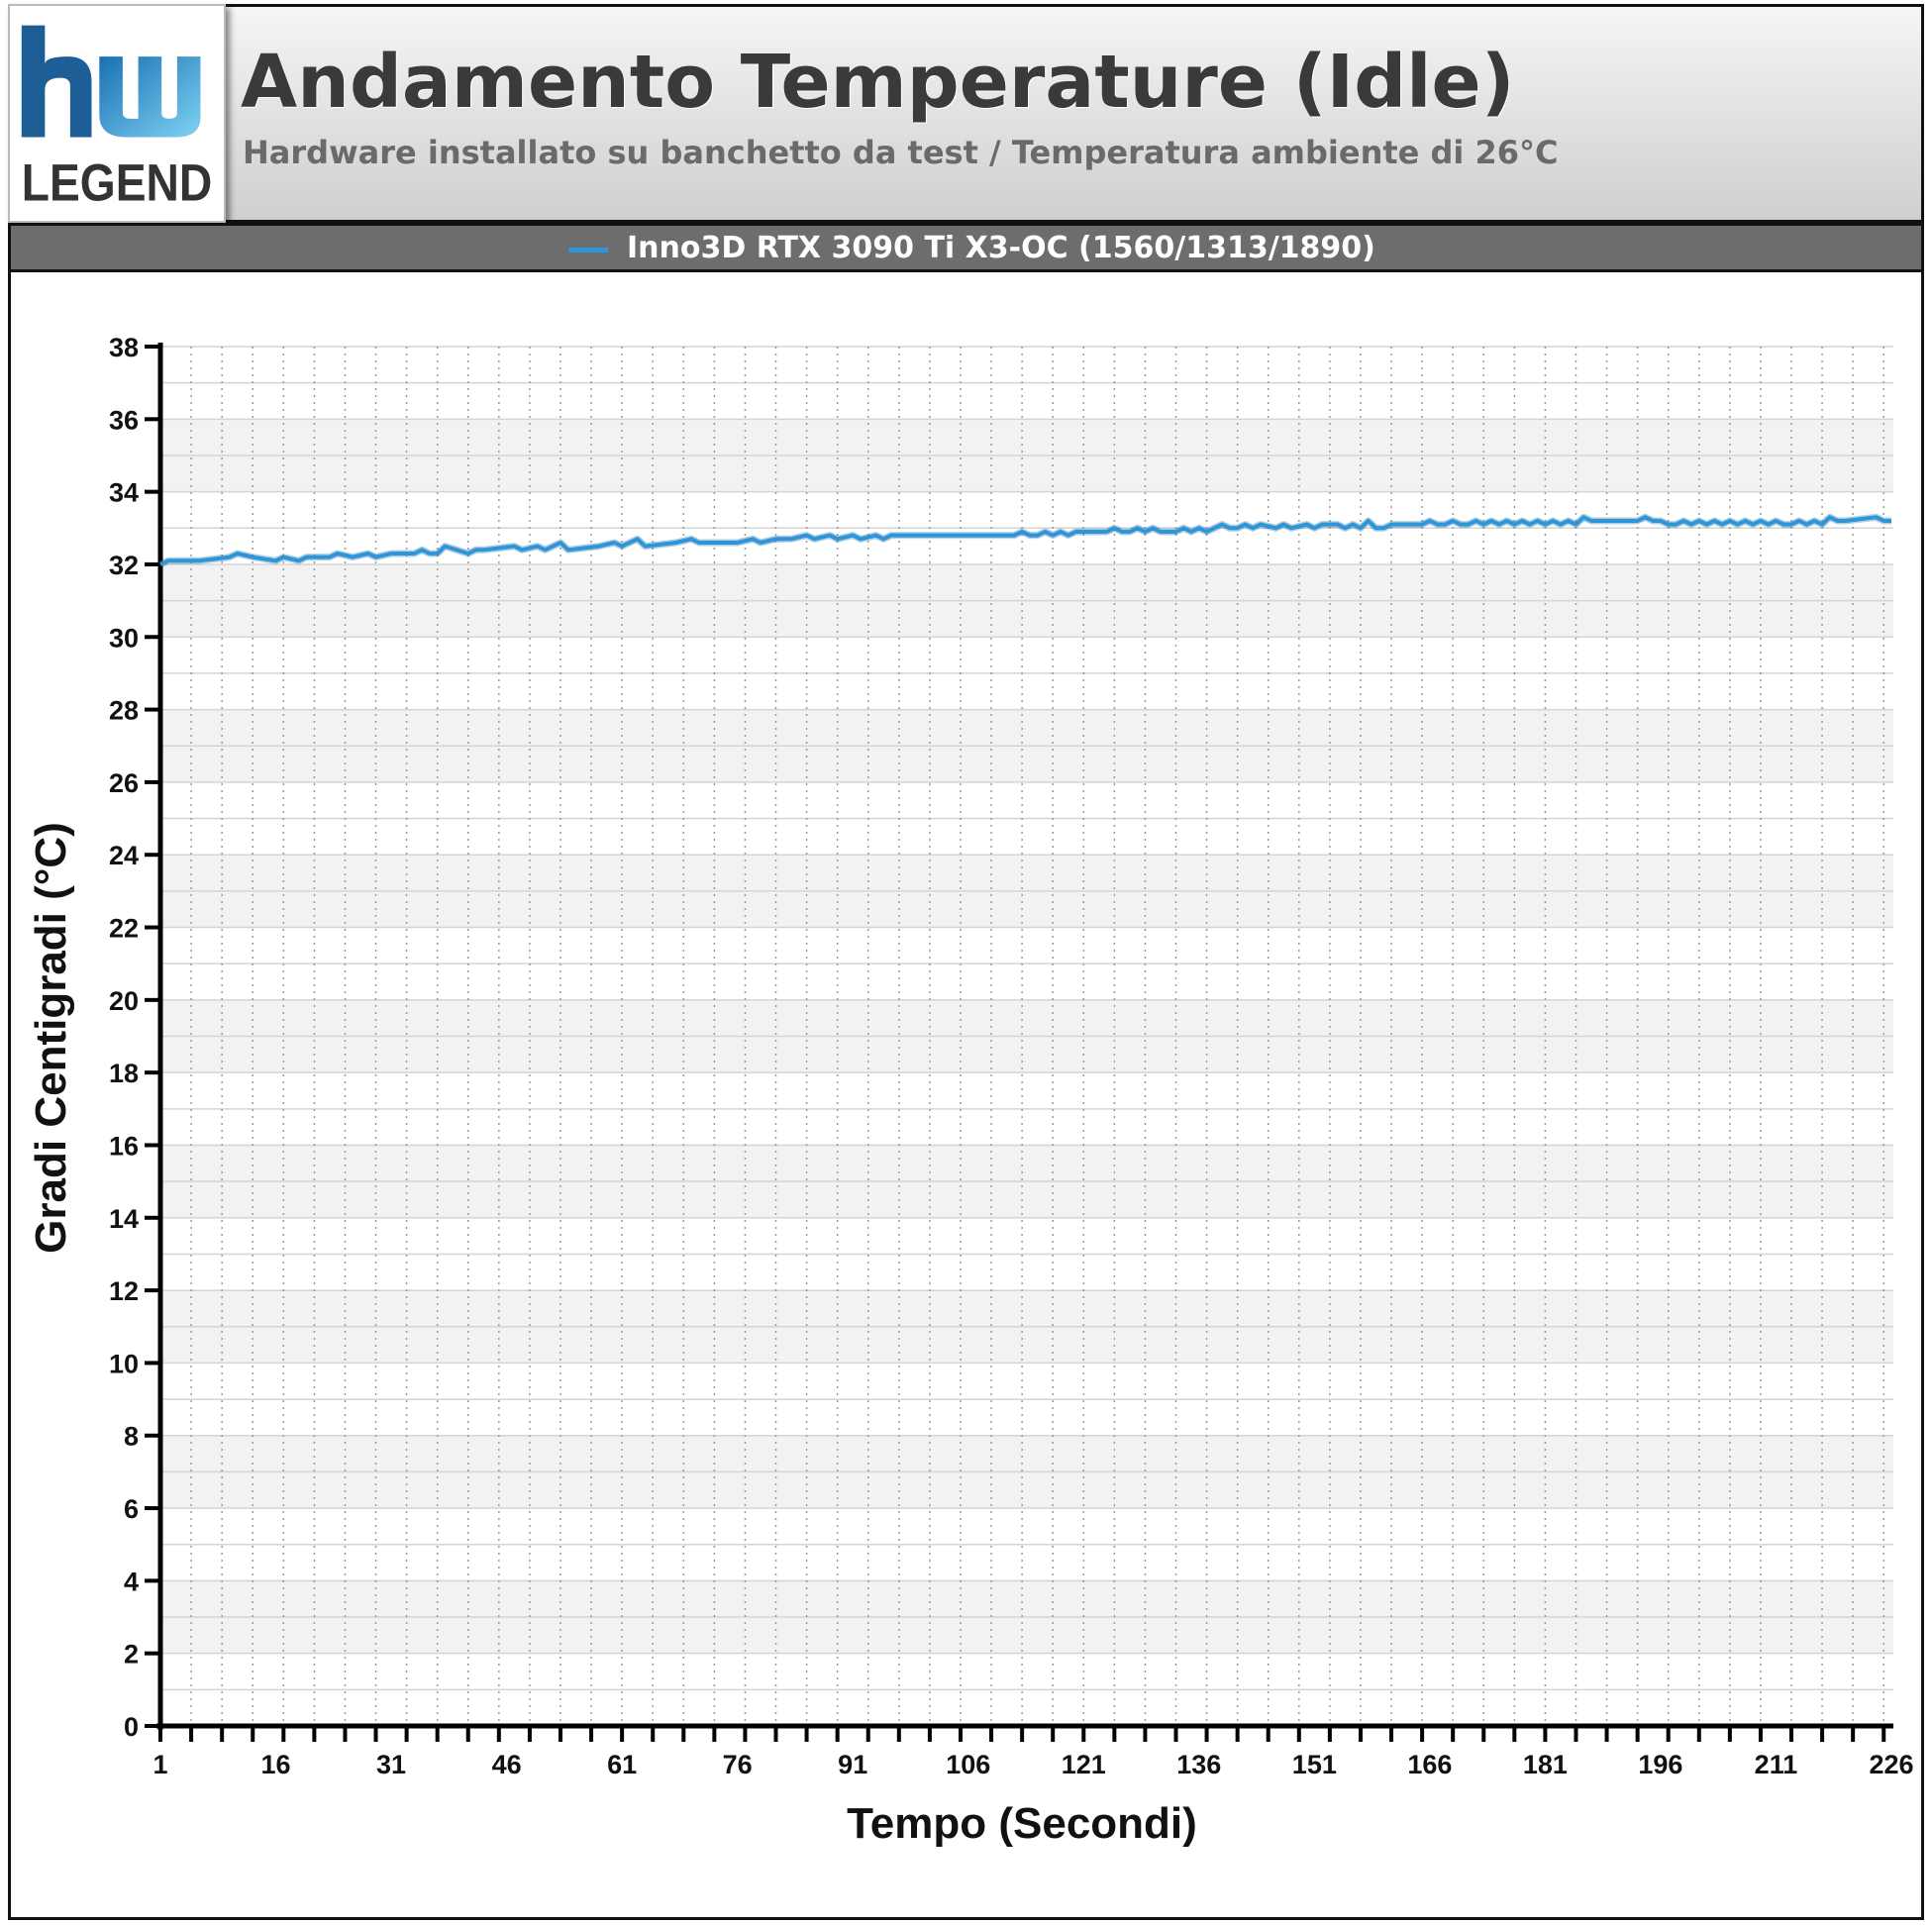  I want to click on y-tick-label: 32, so click(124, 565).